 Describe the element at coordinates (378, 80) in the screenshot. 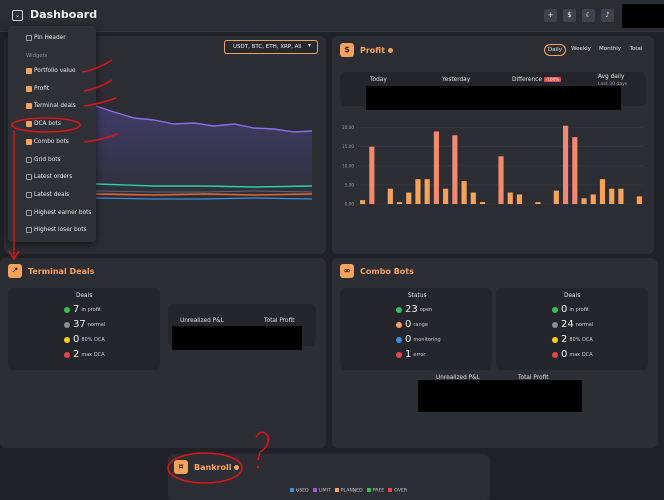

I see `today-label: Today` at that location.